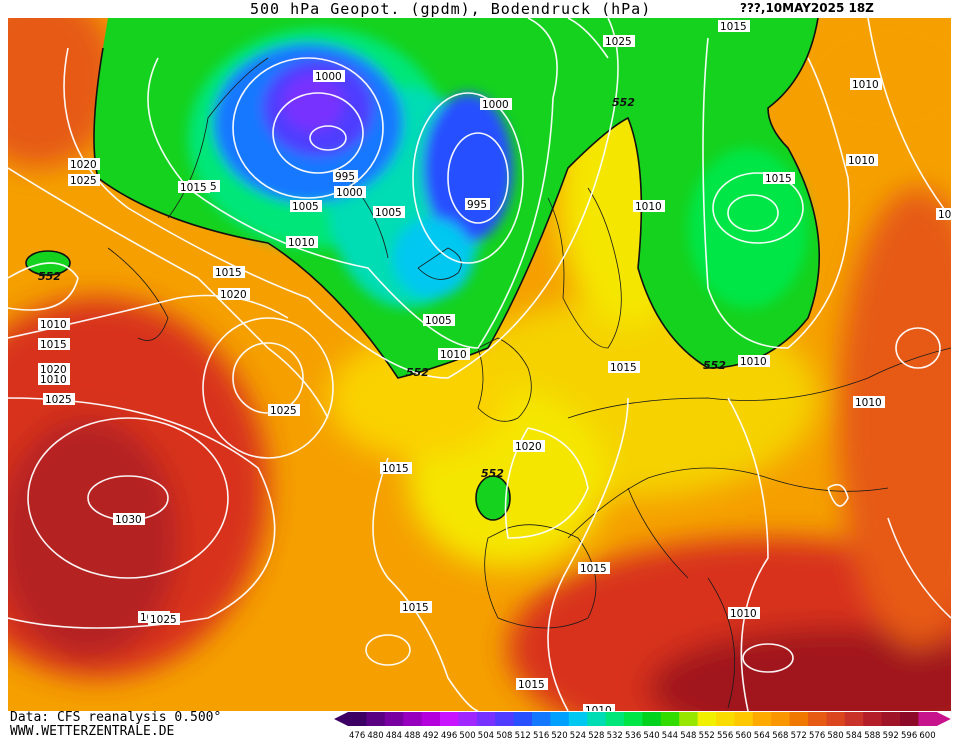 Image resolution: width=959 pixels, height=741 pixels. Describe the element at coordinates (835, 735) in the screenshot. I see `legend-value: 580` at that location.